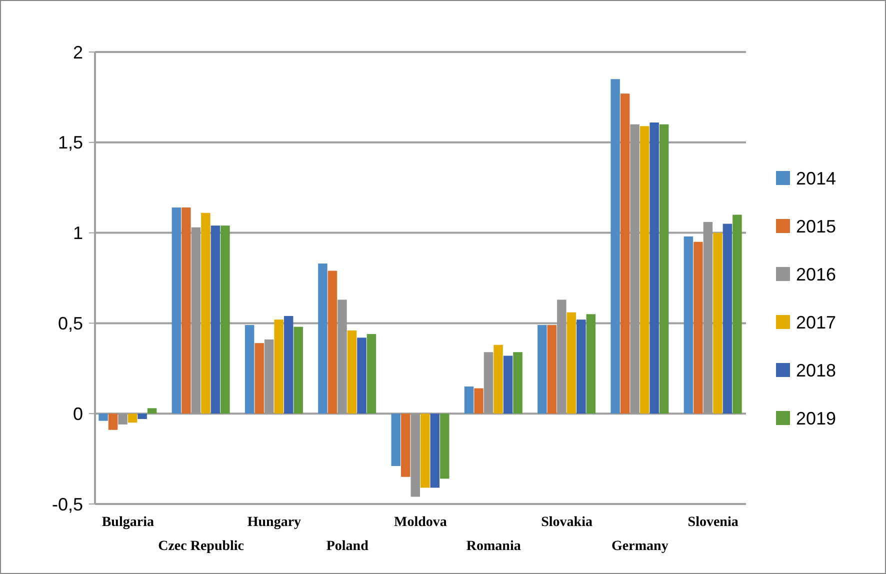 The image size is (886, 574). Describe the element at coordinates (128, 522) in the screenshot. I see `x-tick-label: Bulgaria` at that location.